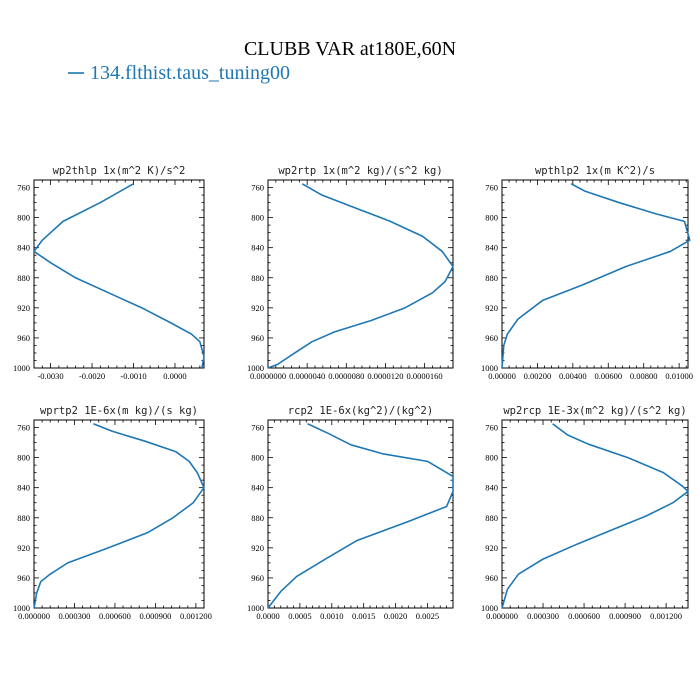 This screenshot has width=700, height=700. What do you see at coordinates (644, 376) in the screenshot?
I see `x-tick-label: 0.00800` at bounding box center [644, 376].